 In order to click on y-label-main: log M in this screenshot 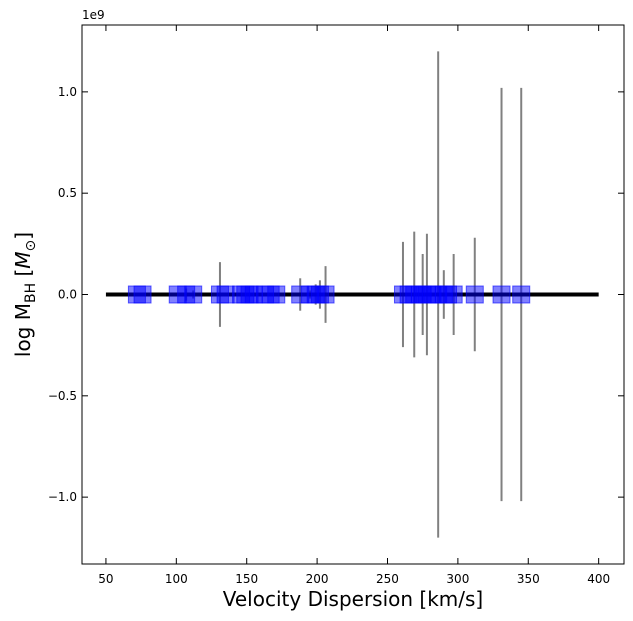, I will do `click(23, 330)`.